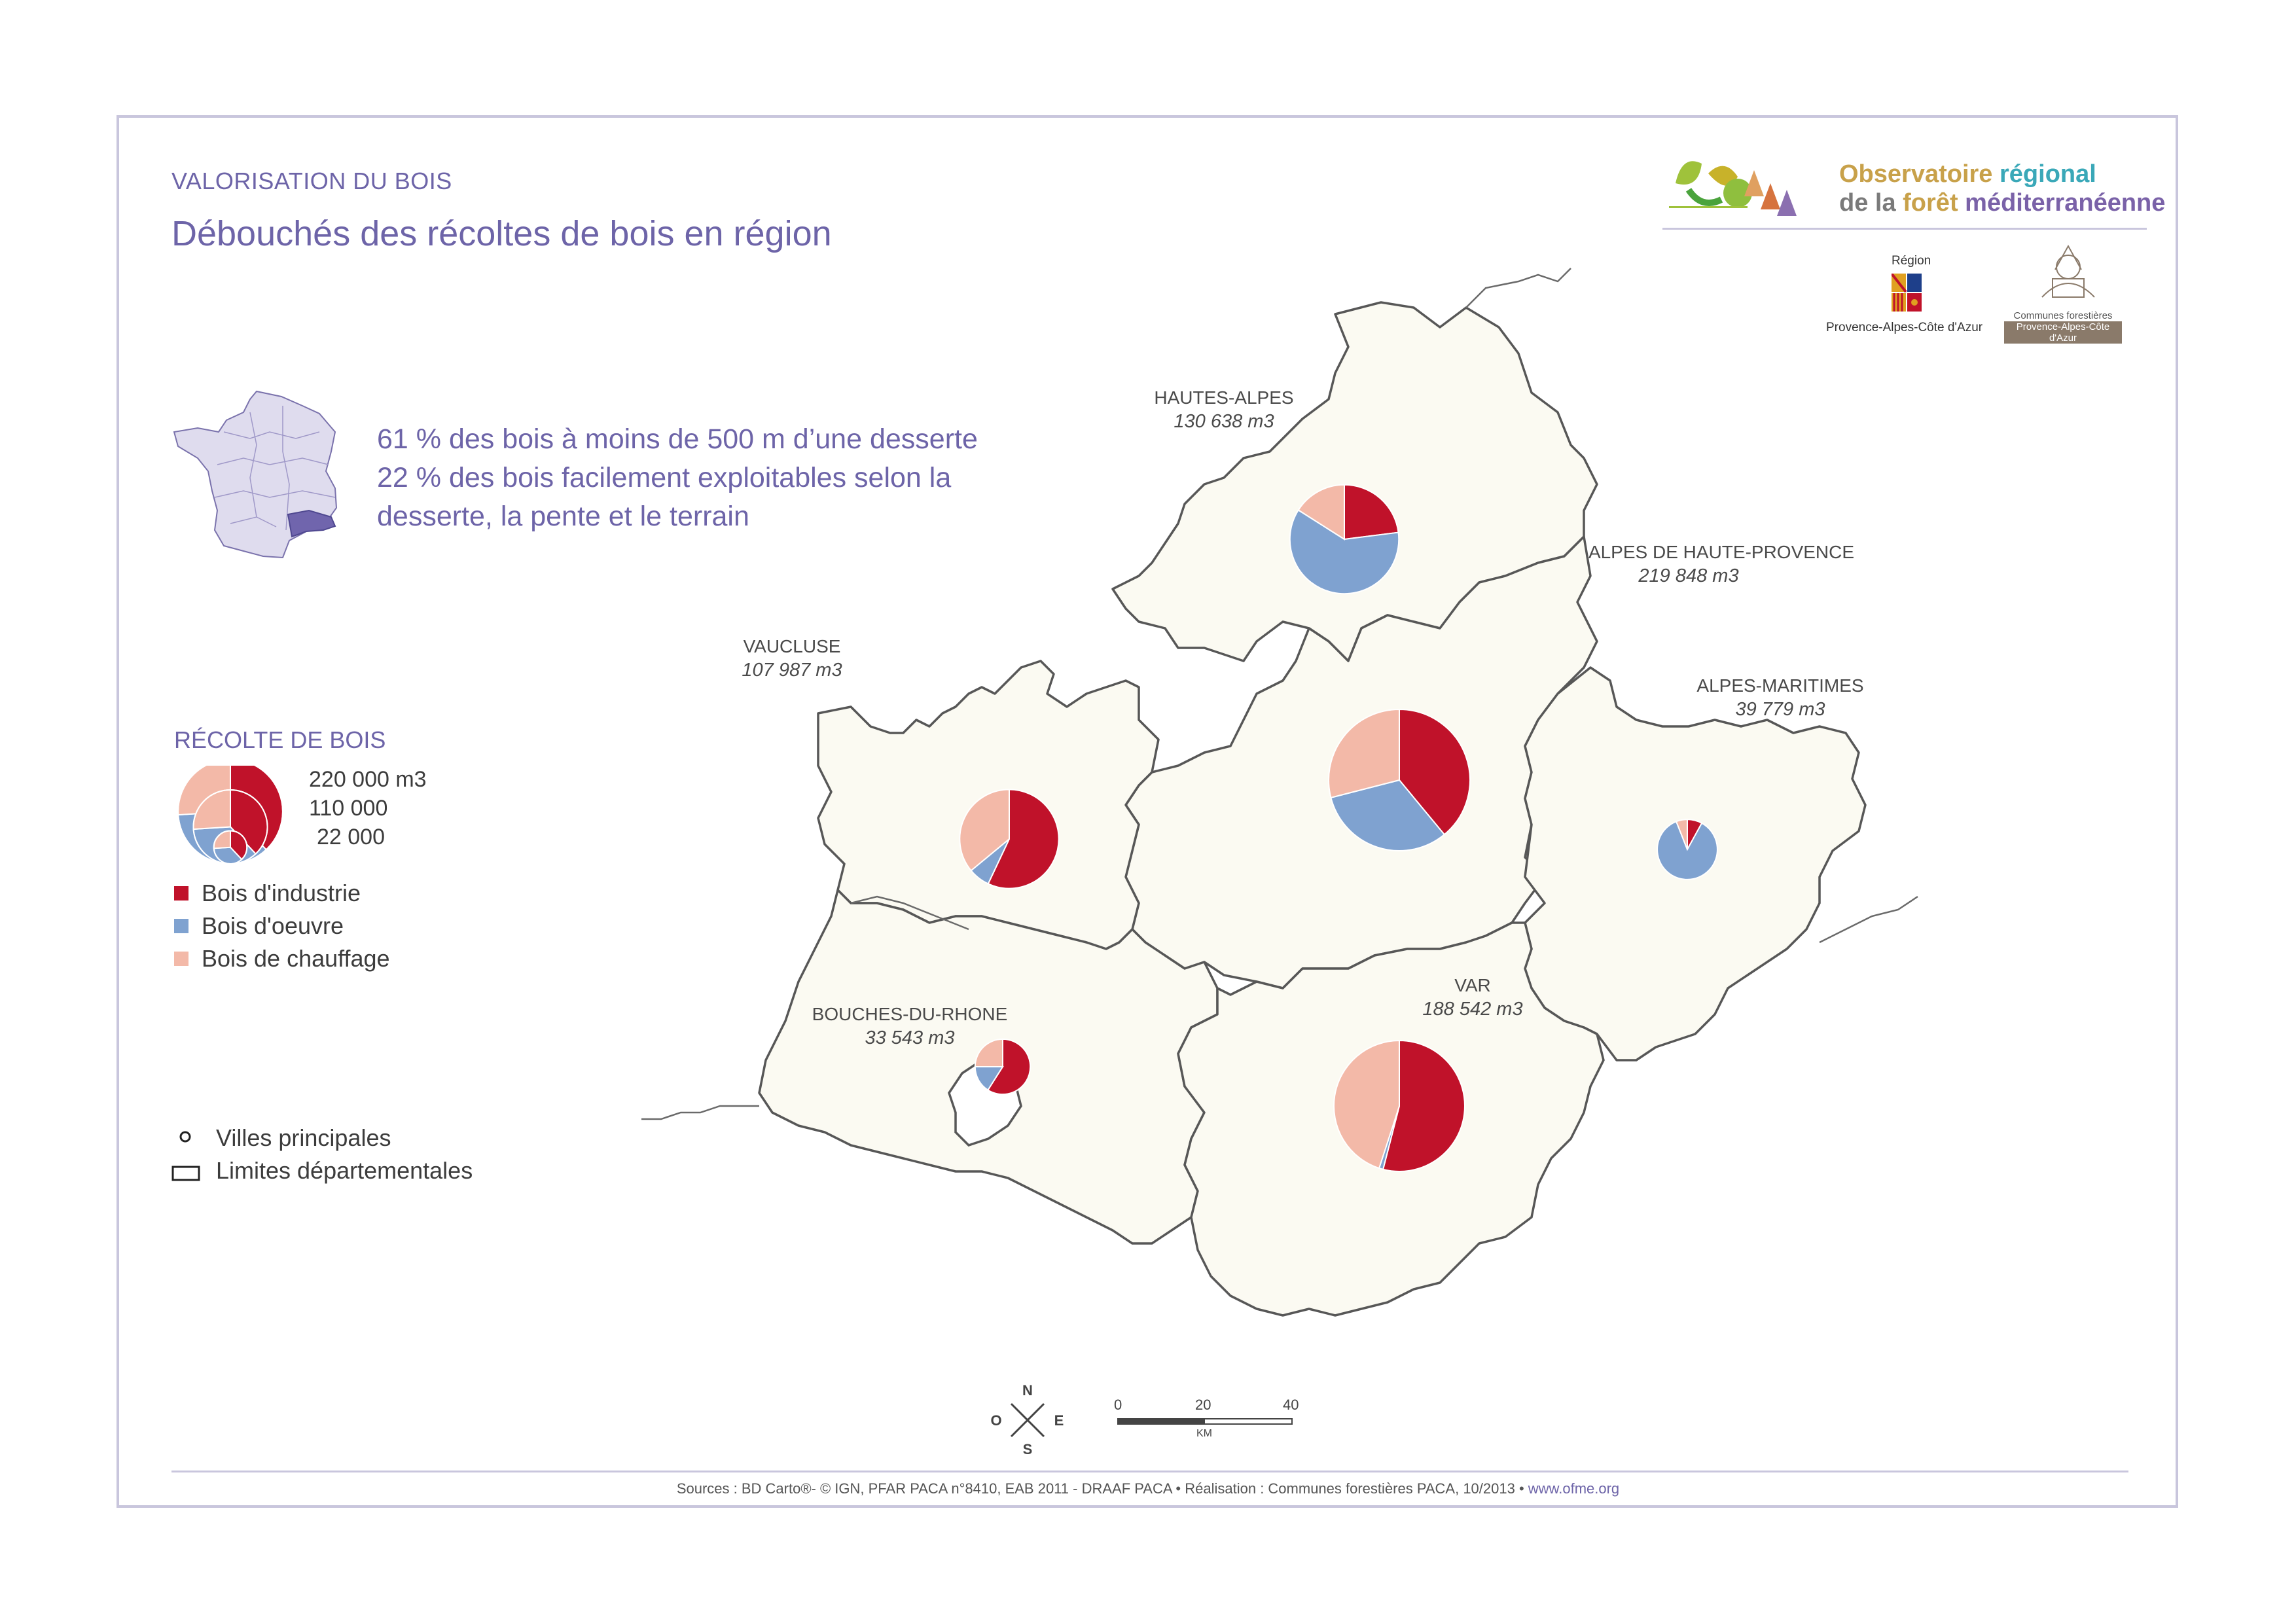 This screenshot has width=2296, height=1623. What do you see at coordinates (1574, 1489) in the screenshot?
I see `ofme-link: www.ofme.org` at bounding box center [1574, 1489].